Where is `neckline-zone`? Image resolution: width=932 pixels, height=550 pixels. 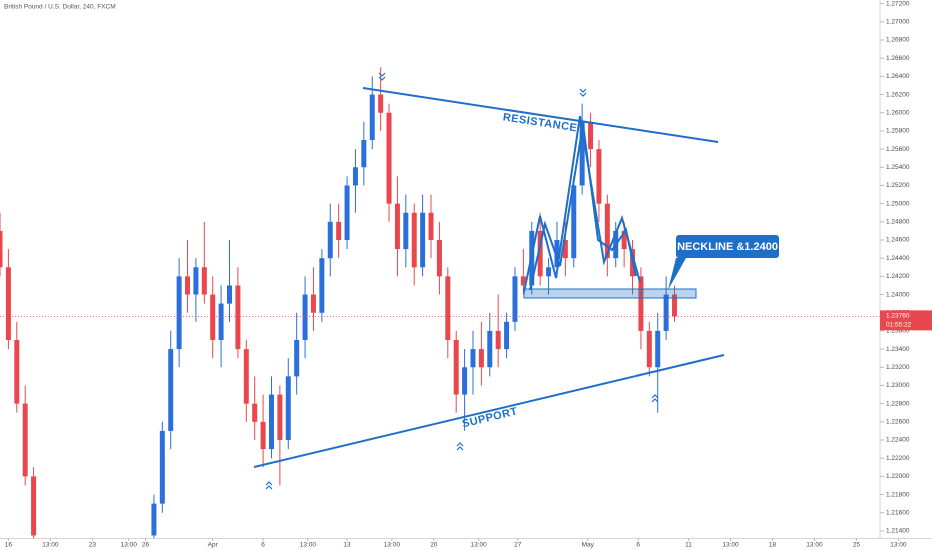
neckline-zone is located at coordinates (610, 293).